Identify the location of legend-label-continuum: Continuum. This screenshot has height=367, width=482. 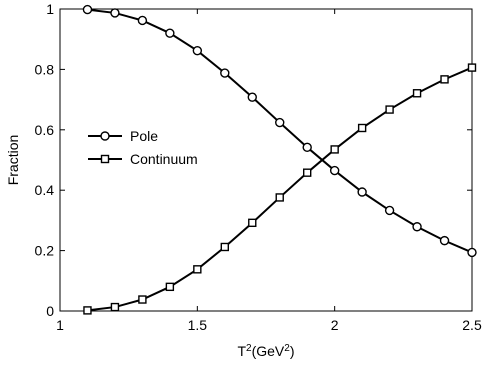
(164, 159).